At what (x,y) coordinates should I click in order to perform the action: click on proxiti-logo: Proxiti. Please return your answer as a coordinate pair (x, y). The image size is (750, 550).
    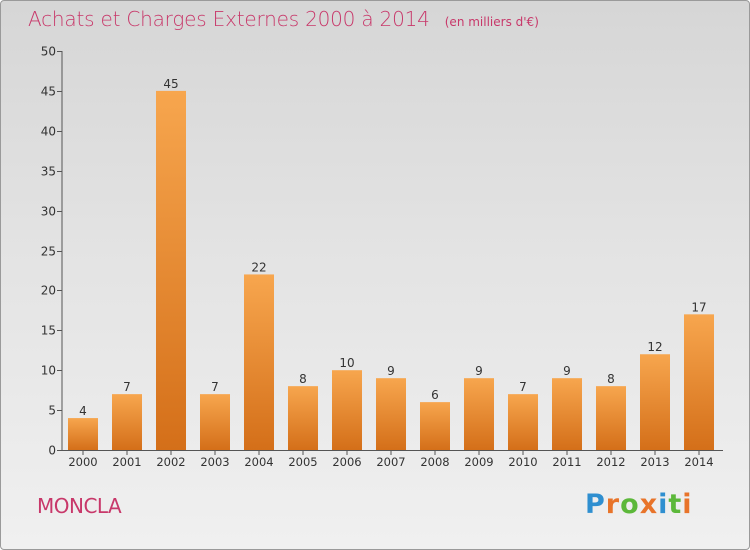
    Looking at the image, I should click on (639, 504).